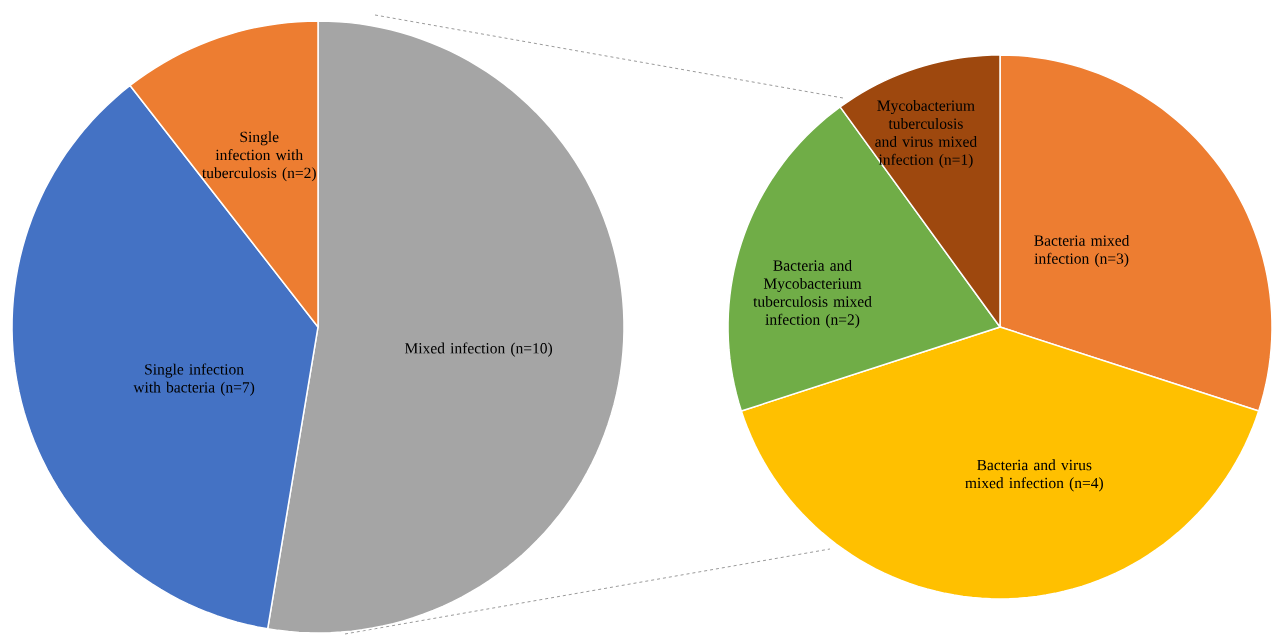 This screenshot has width=1274, height=635. Describe the element at coordinates (1034, 475) in the screenshot. I see `slice-label: Bacteria and virus mixed infection (n=4)` at that location.